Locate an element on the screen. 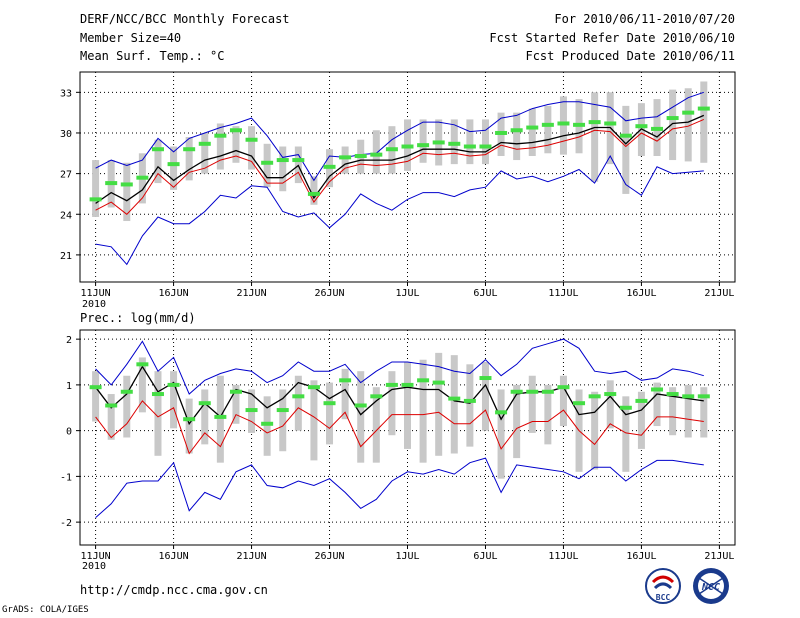 This screenshot has width=800, height=618. x-tick-label: 11JUN is located at coordinates (96, 293).